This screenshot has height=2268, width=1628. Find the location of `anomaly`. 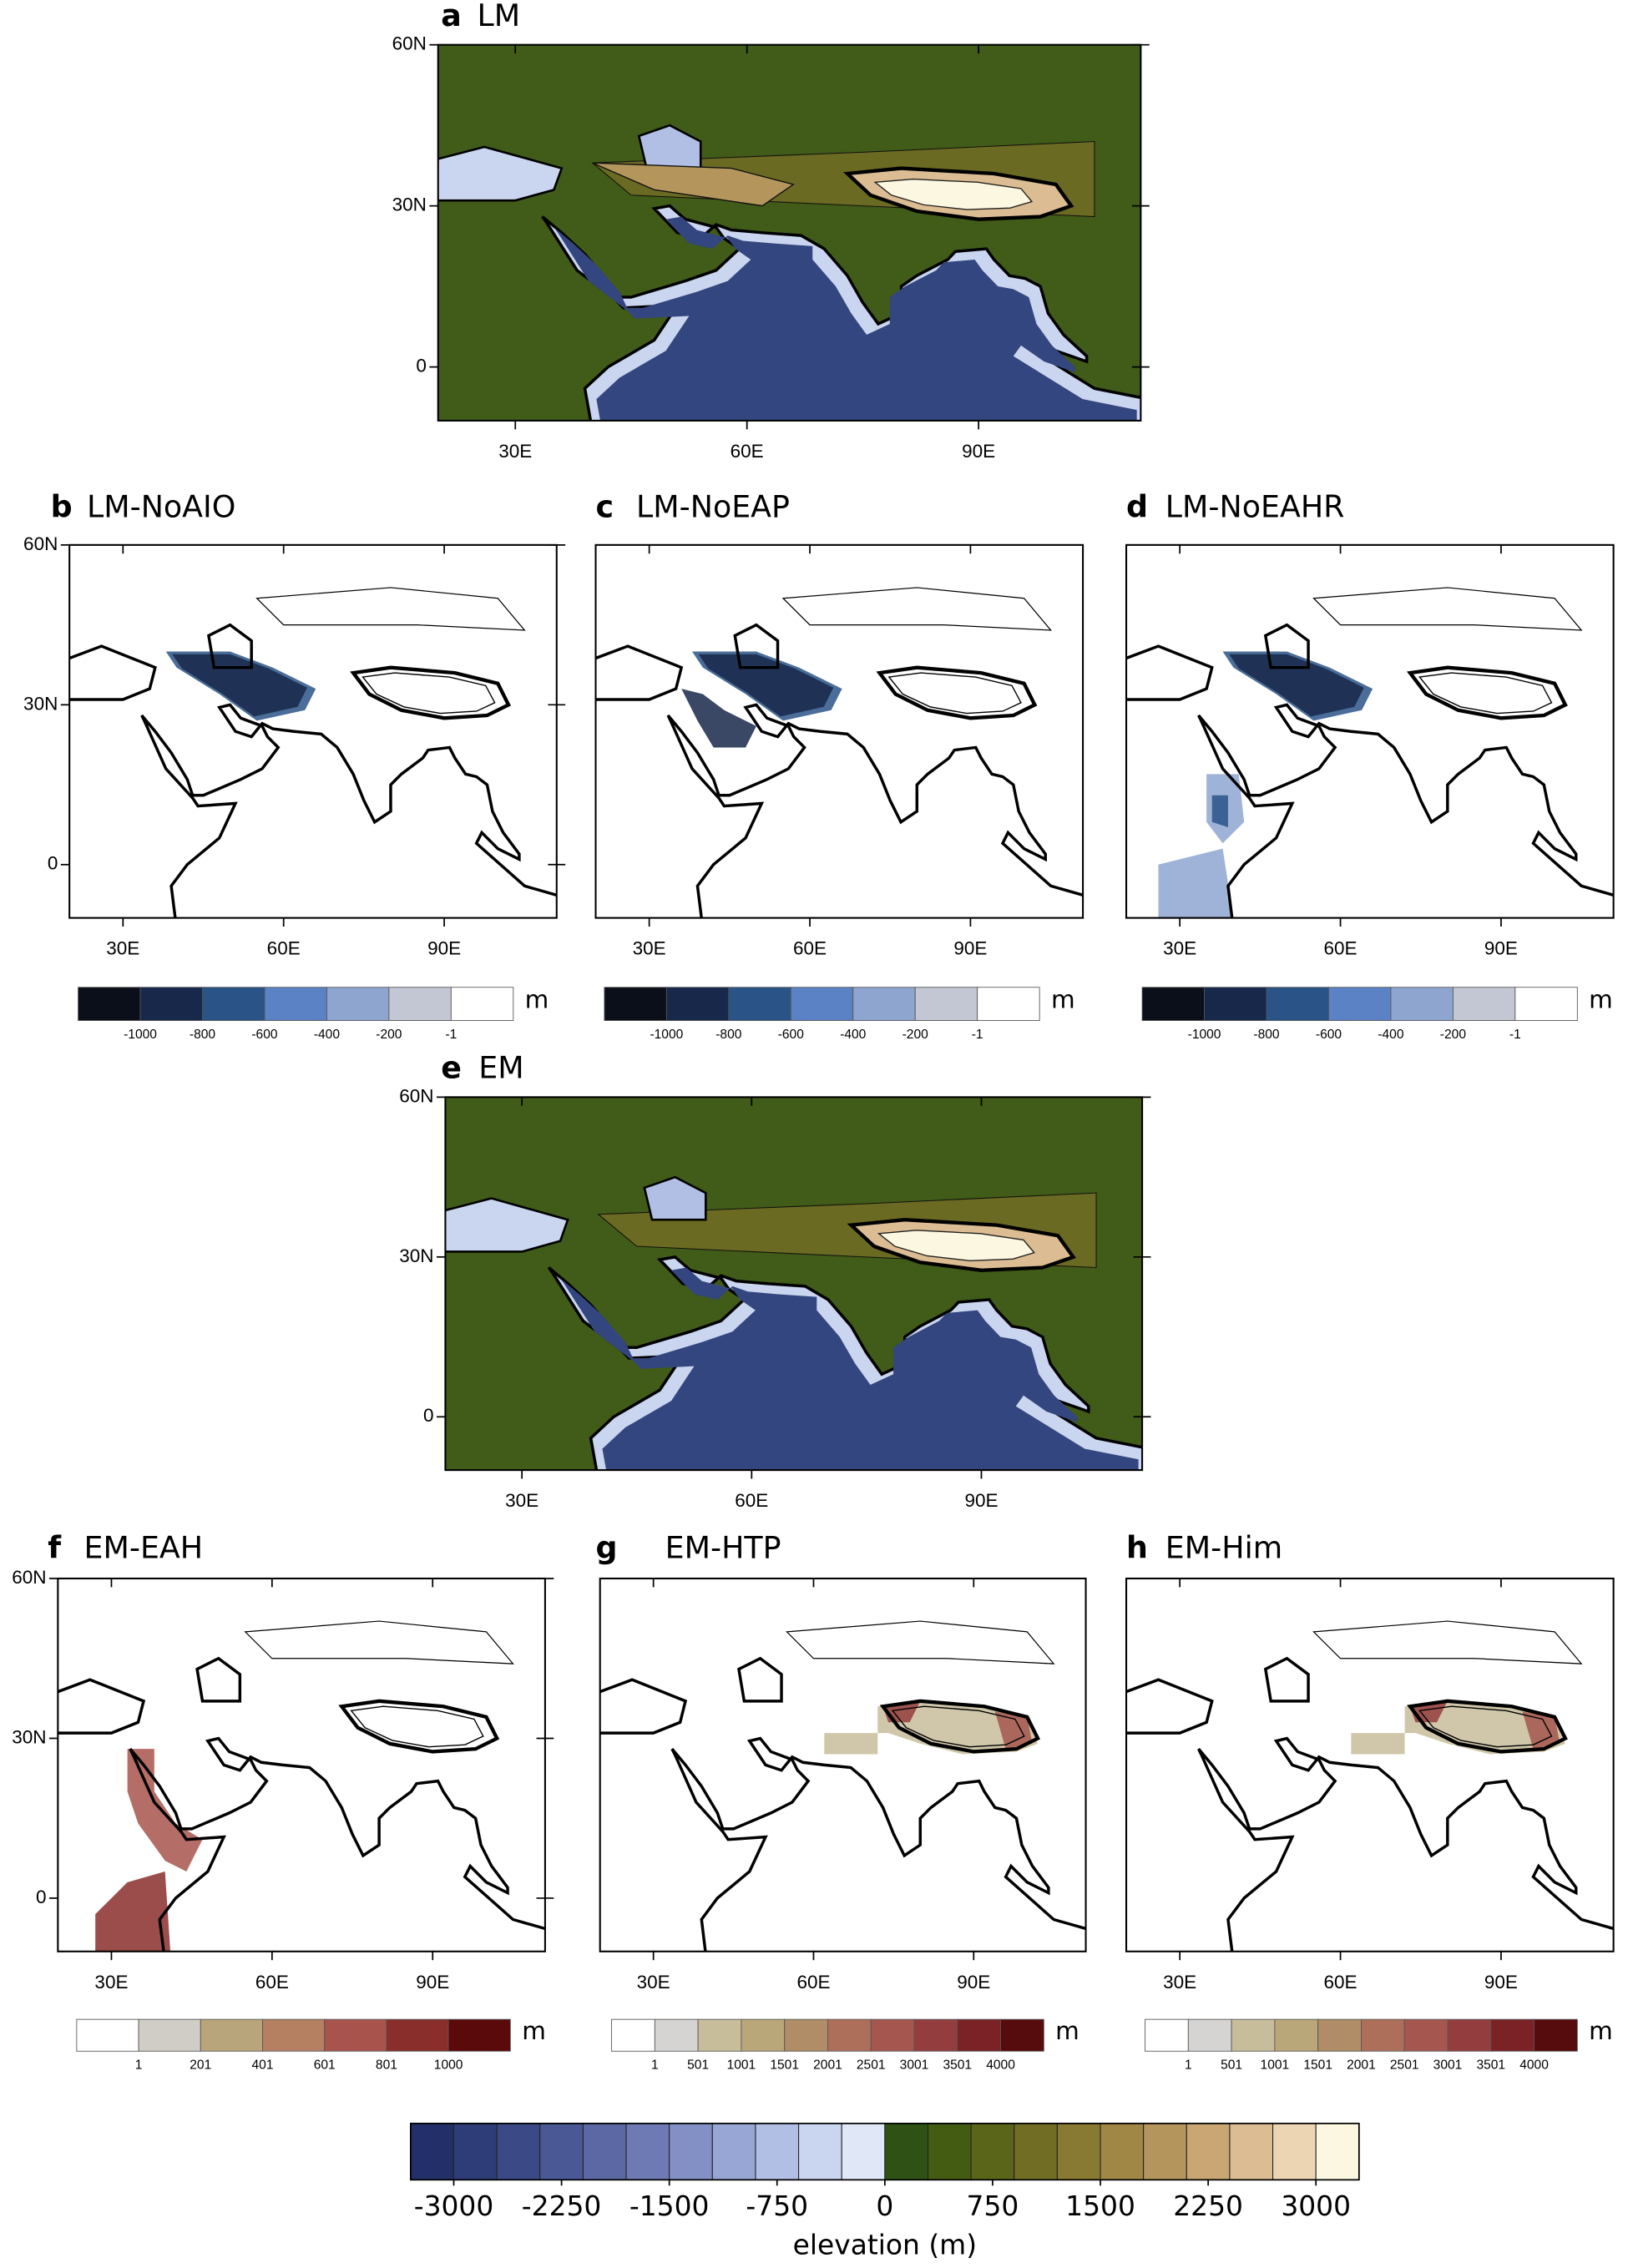

anomaly is located at coordinates (240, 685).